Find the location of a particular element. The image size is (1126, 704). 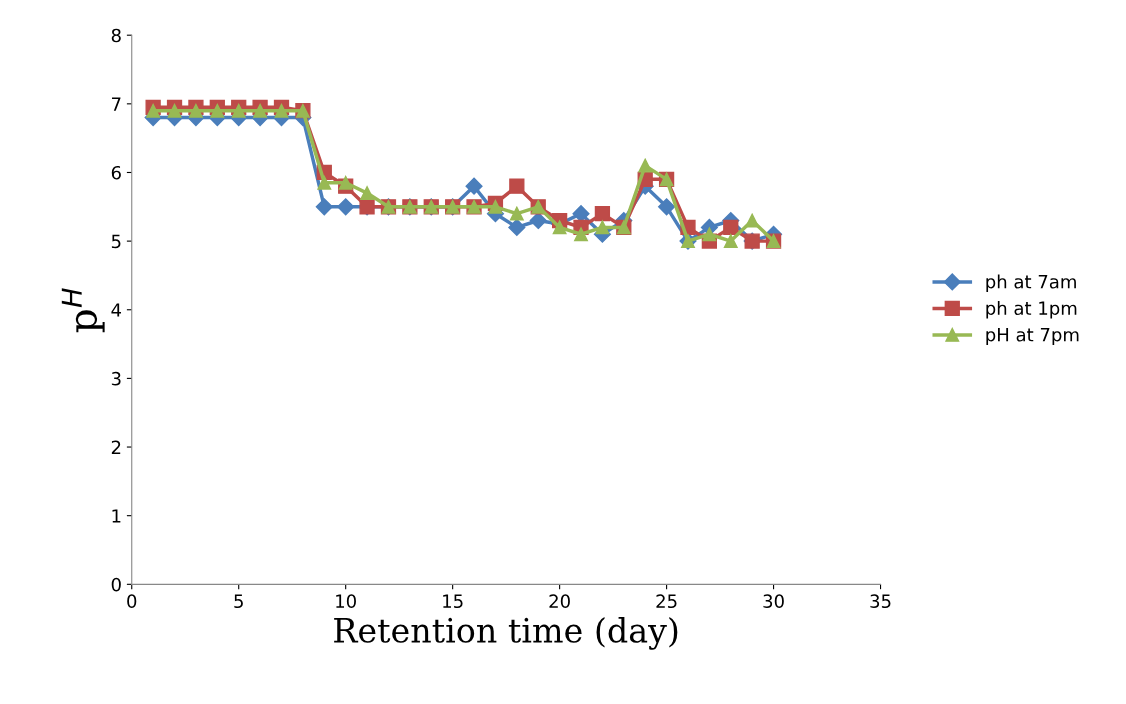

y-tick-label: 4 is located at coordinates (116, 310).